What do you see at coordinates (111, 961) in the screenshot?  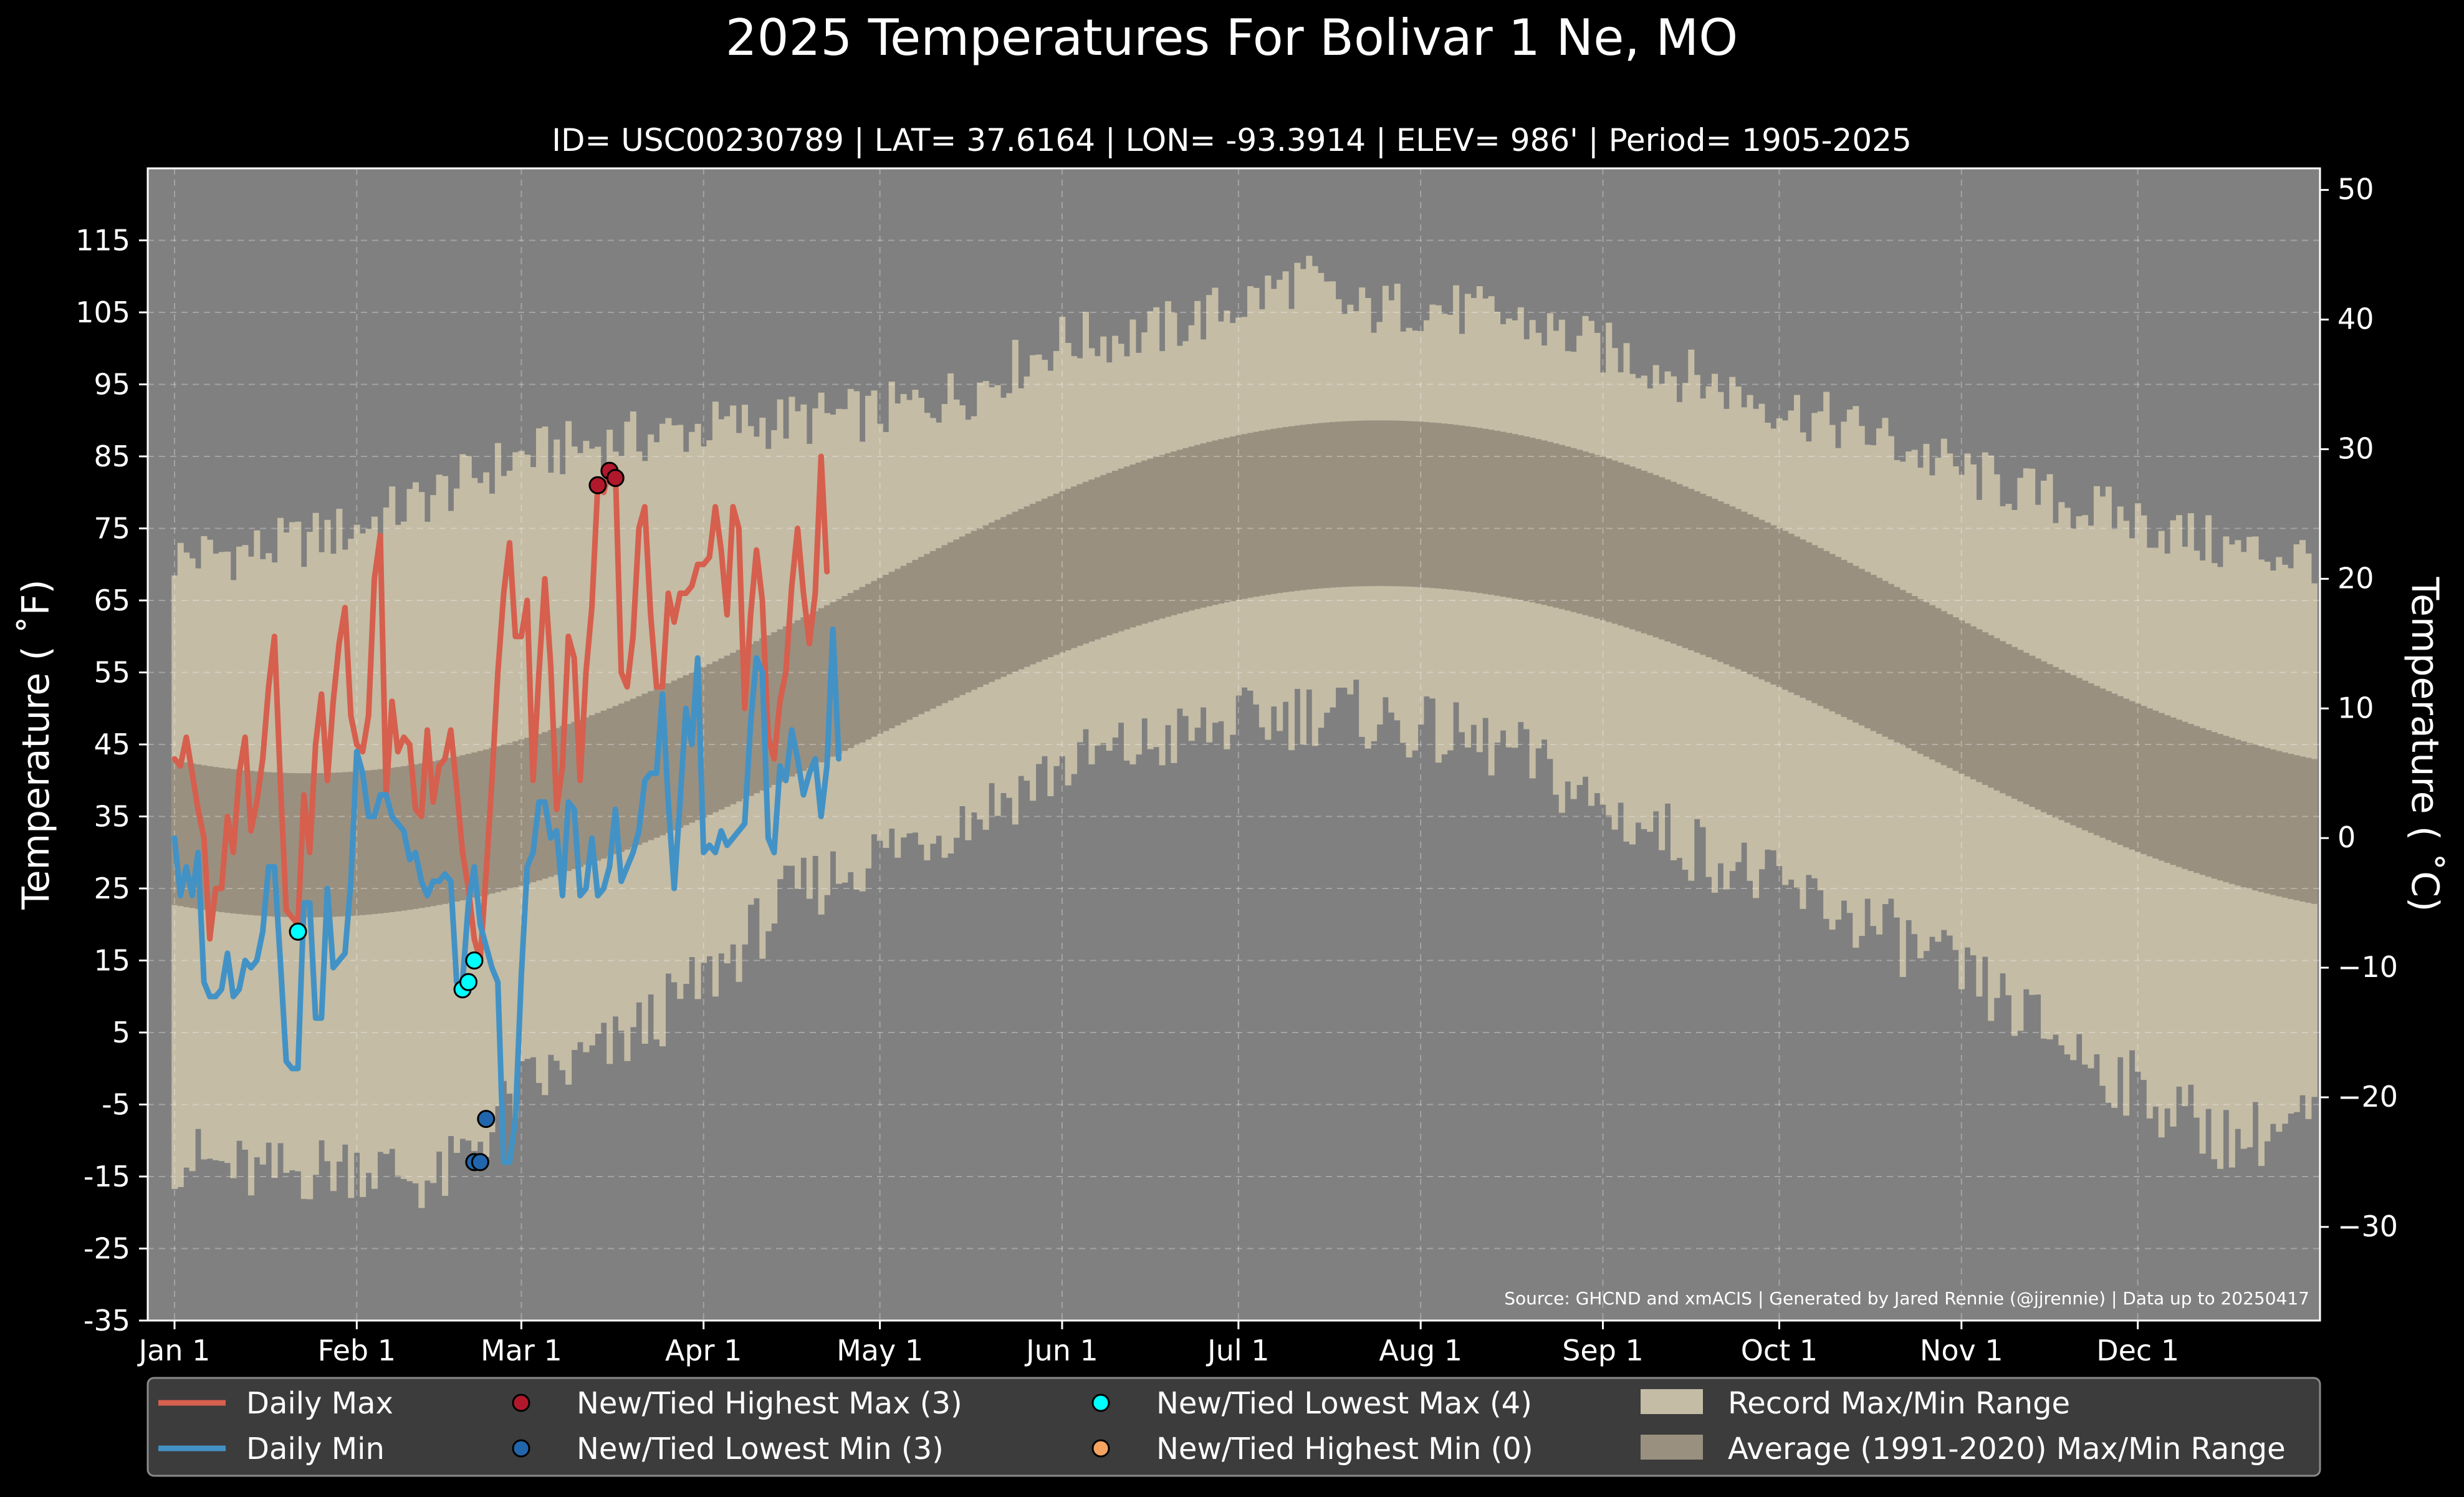 I see `y-tick-label: 15` at bounding box center [111, 961].